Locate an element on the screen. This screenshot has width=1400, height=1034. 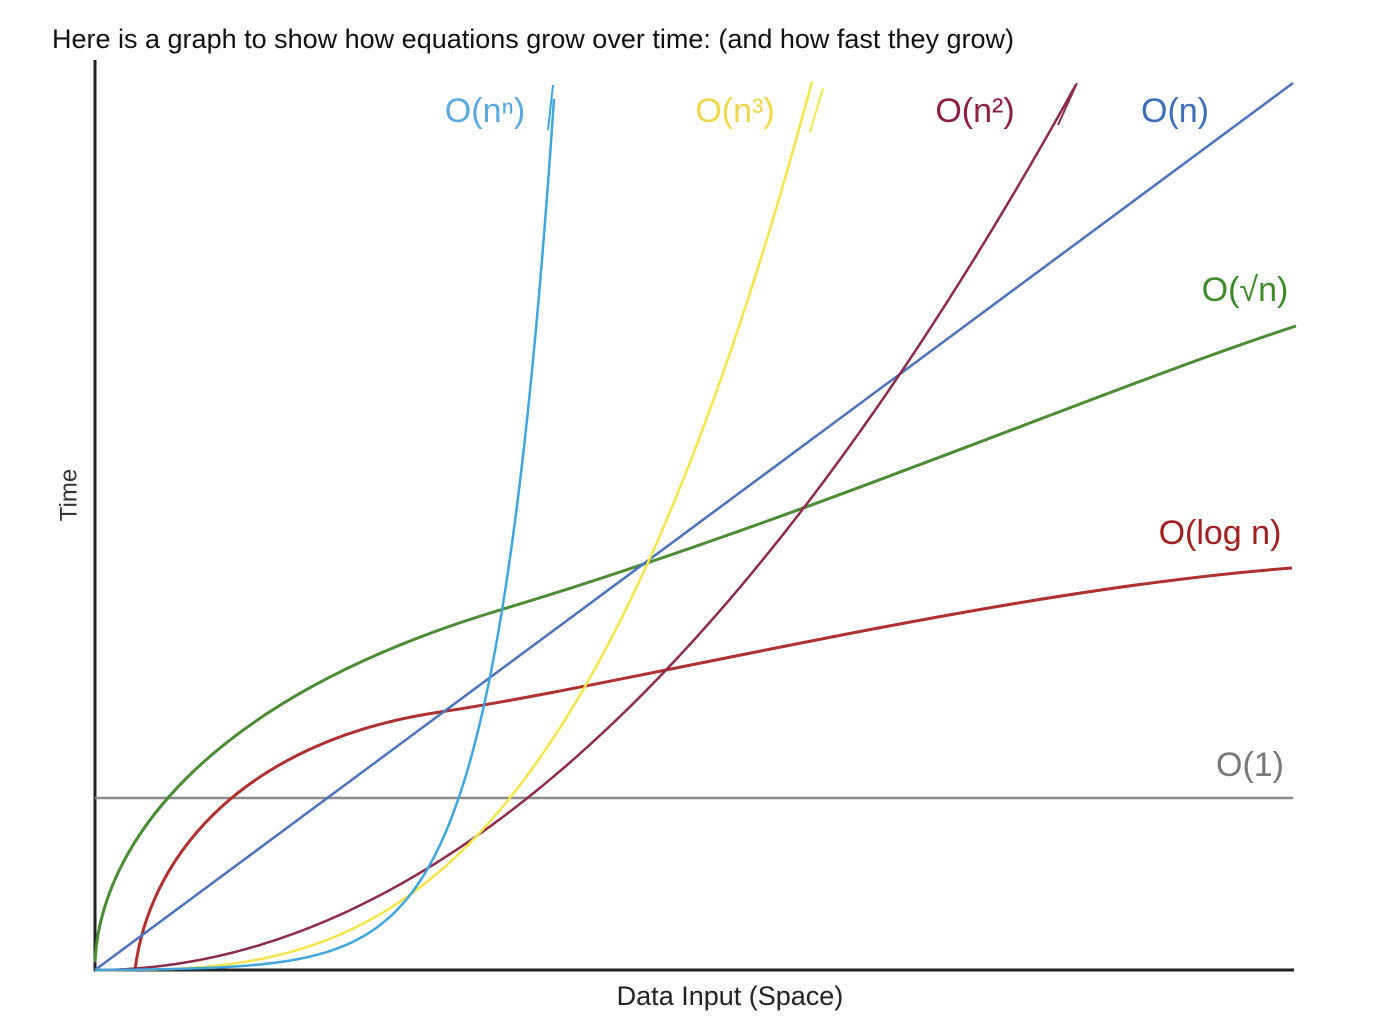
curve-label: O(n³) is located at coordinates (734, 111).